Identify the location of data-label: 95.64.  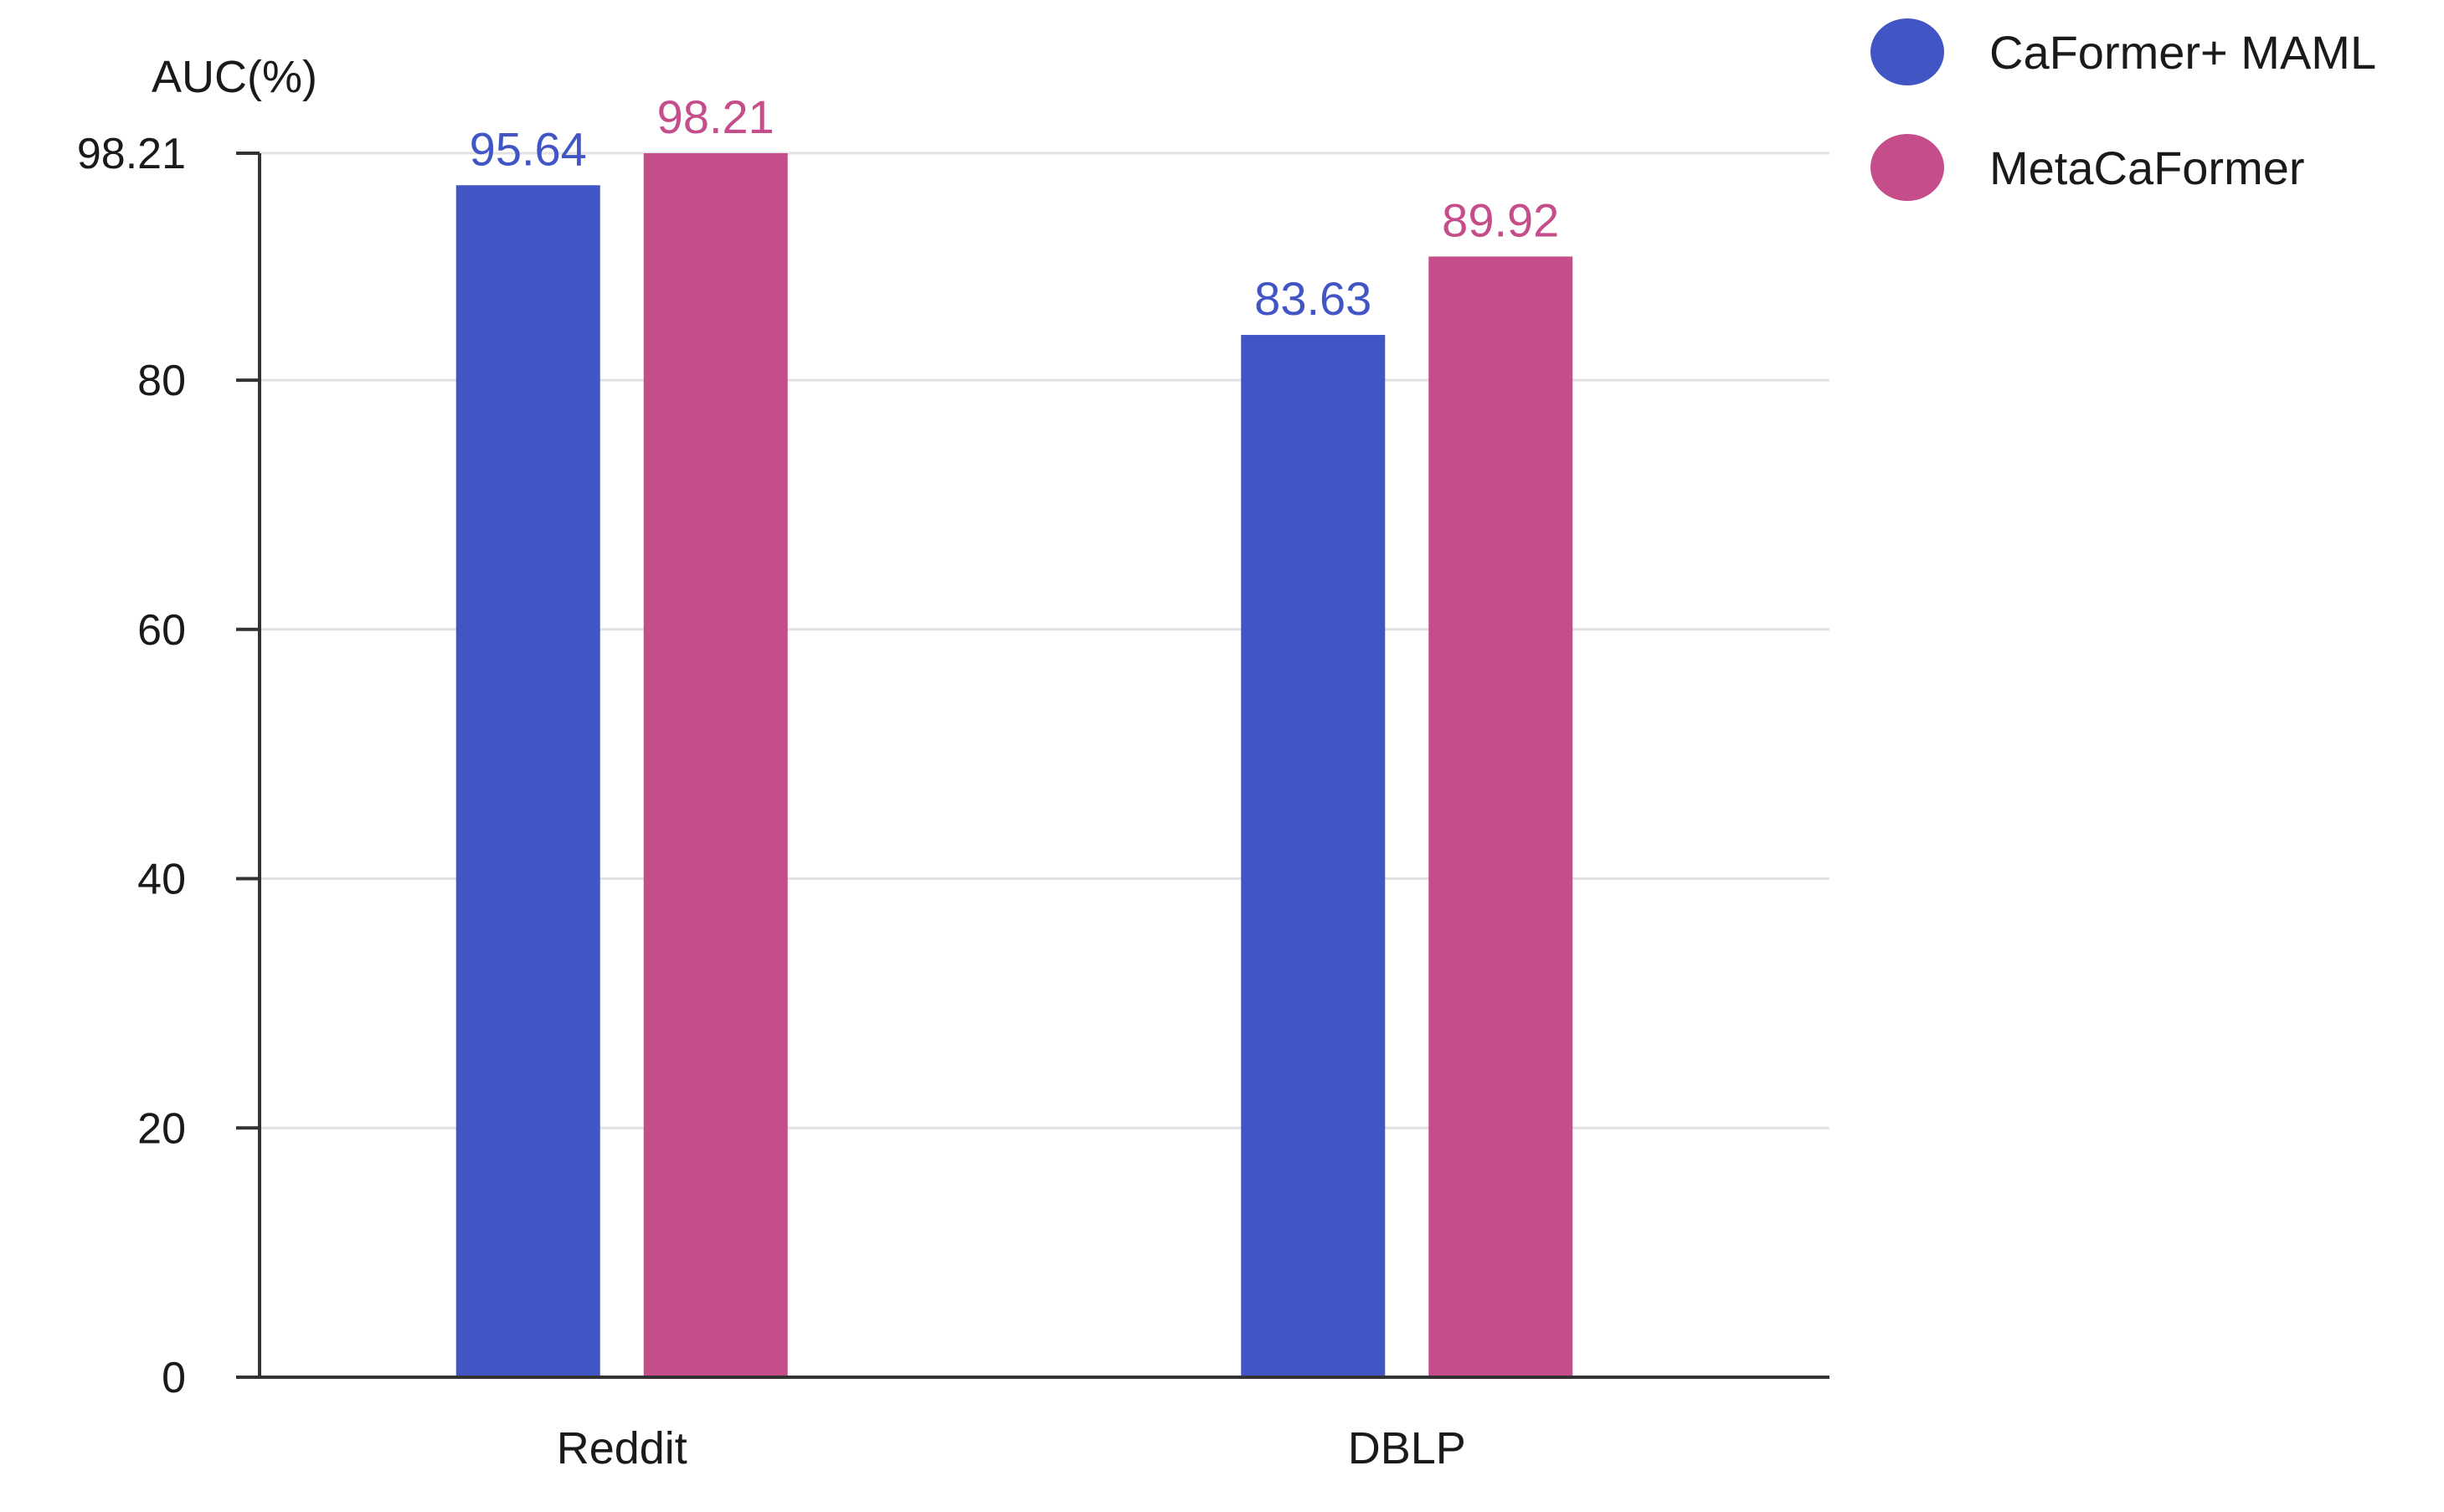
(528, 148).